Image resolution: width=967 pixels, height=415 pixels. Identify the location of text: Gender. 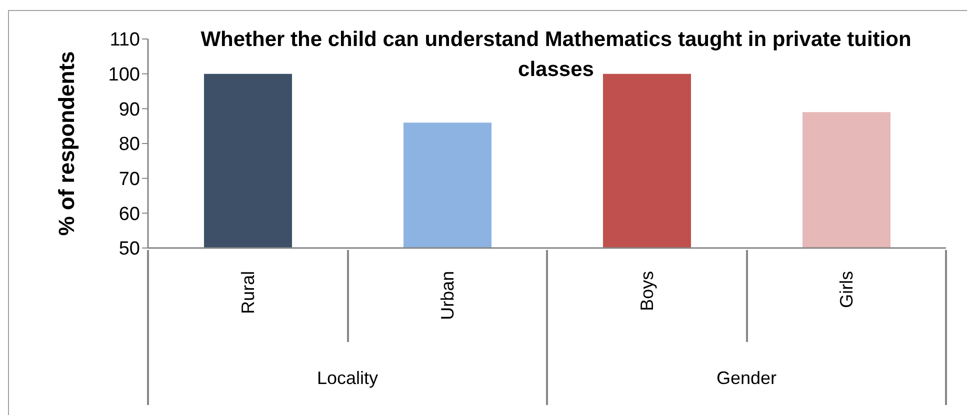
(746, 378).